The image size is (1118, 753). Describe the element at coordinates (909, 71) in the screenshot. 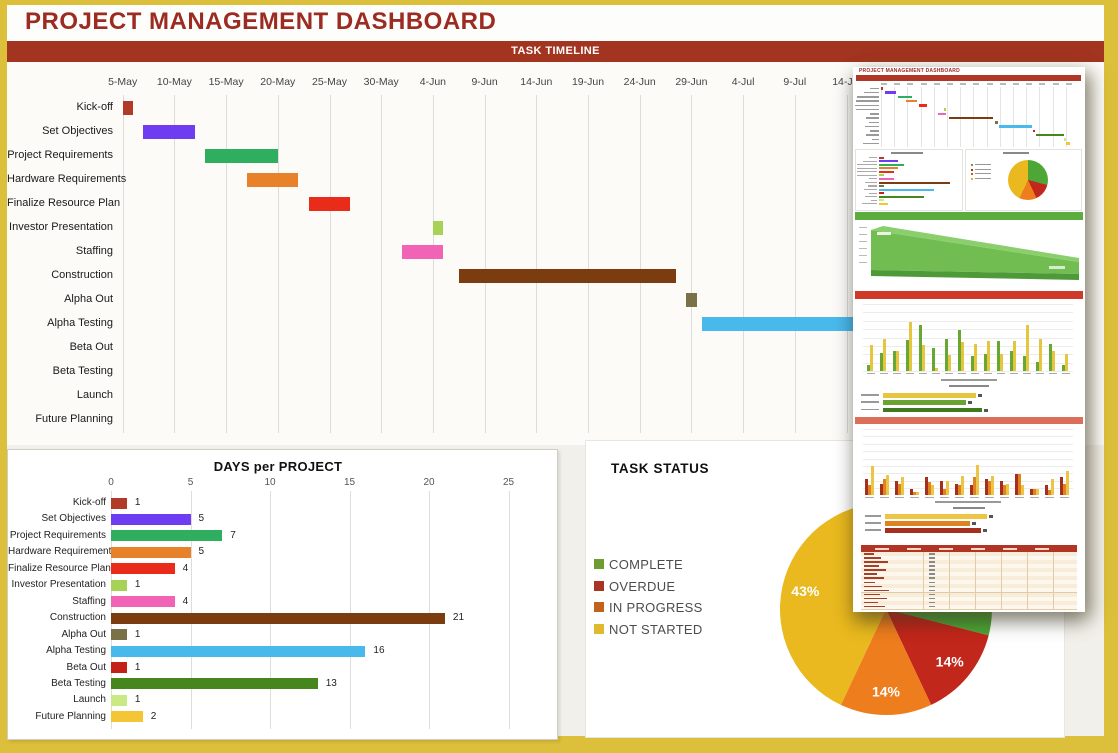

I see `preview-mini-title: PROJECT MANAGEMENT DASHBOARD` at that location.